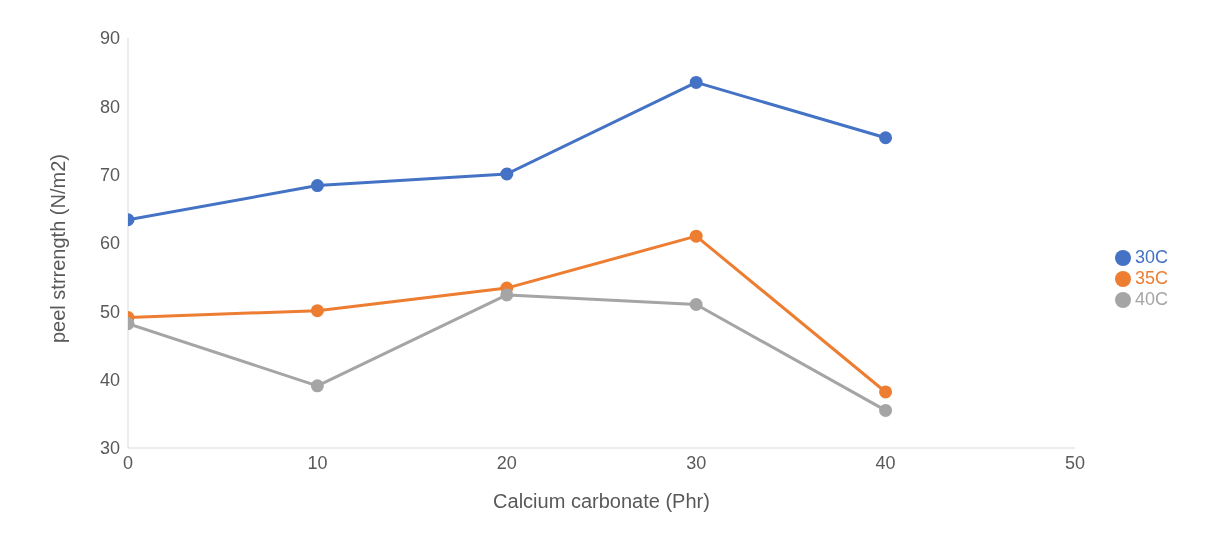 The image size is (1227, 556). I want to click on y-tick-label: 90, so click(109, 38).